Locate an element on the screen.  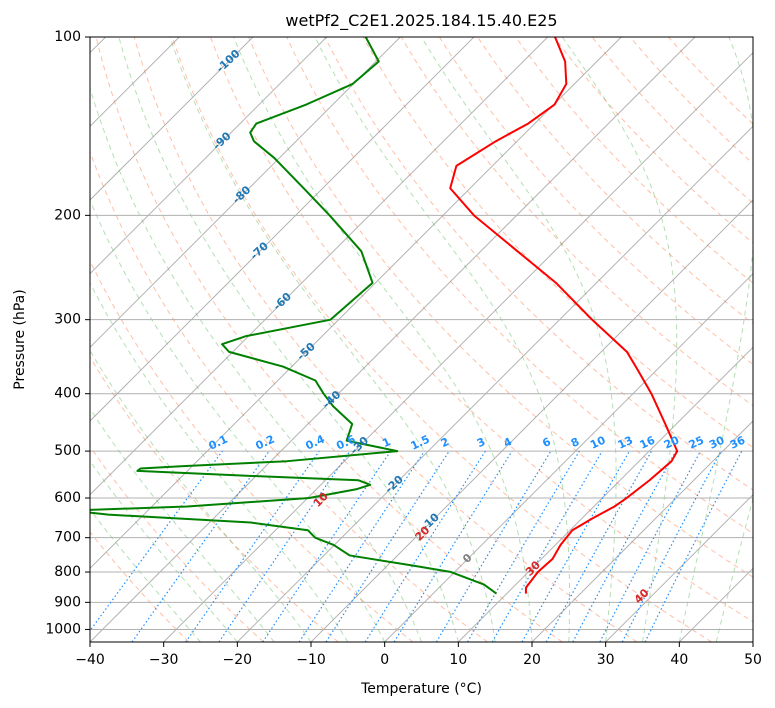
x-tick-label: 30 is located at coordinates (606, 660).